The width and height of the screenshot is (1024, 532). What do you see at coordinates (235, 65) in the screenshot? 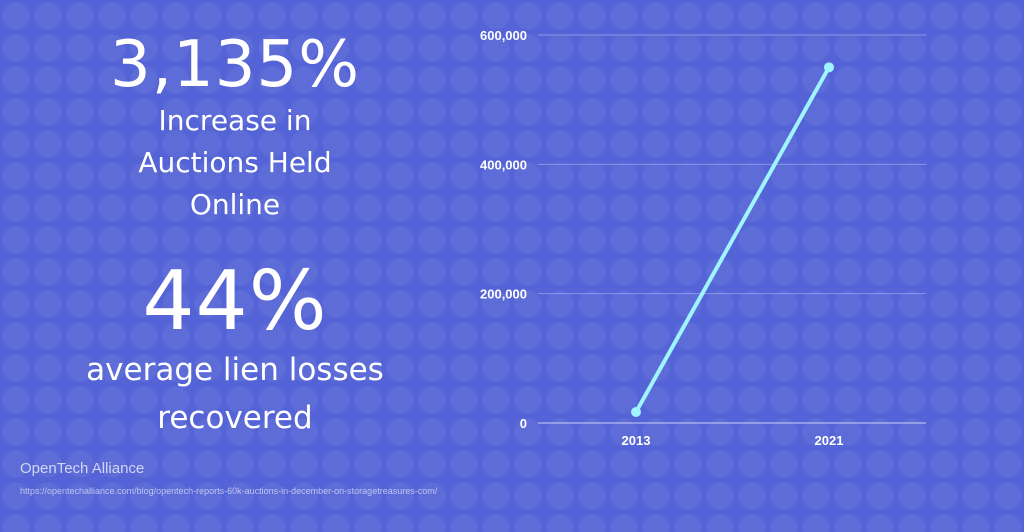
I see `stat-increase-value: 3,135%` at bounding box center [235, 65].